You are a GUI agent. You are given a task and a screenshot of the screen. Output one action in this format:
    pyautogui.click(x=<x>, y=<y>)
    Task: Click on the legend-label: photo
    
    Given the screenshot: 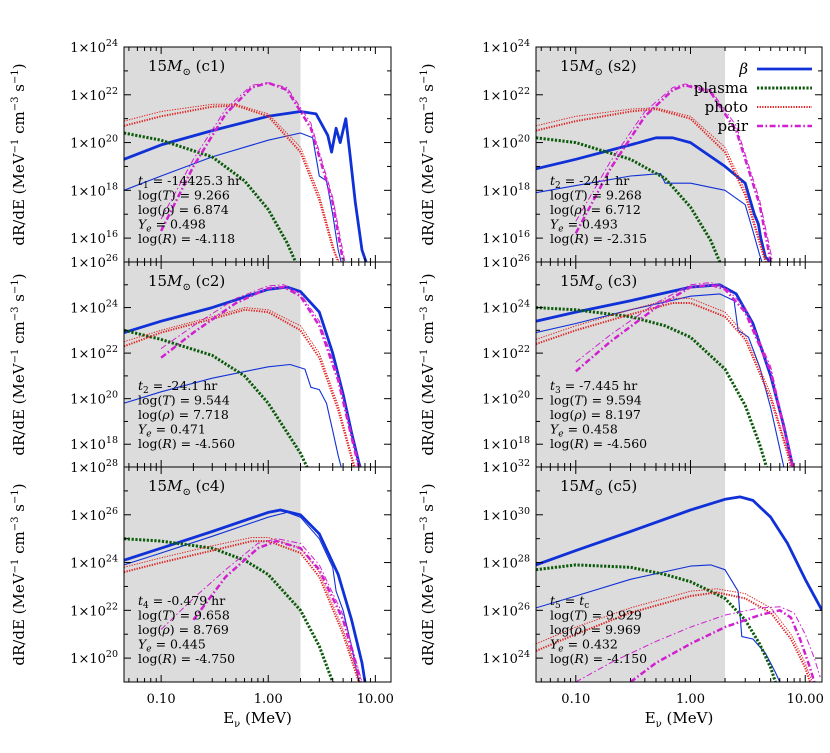 What is the action you would take?
    pyautogui.click(x=726, y=107)
    